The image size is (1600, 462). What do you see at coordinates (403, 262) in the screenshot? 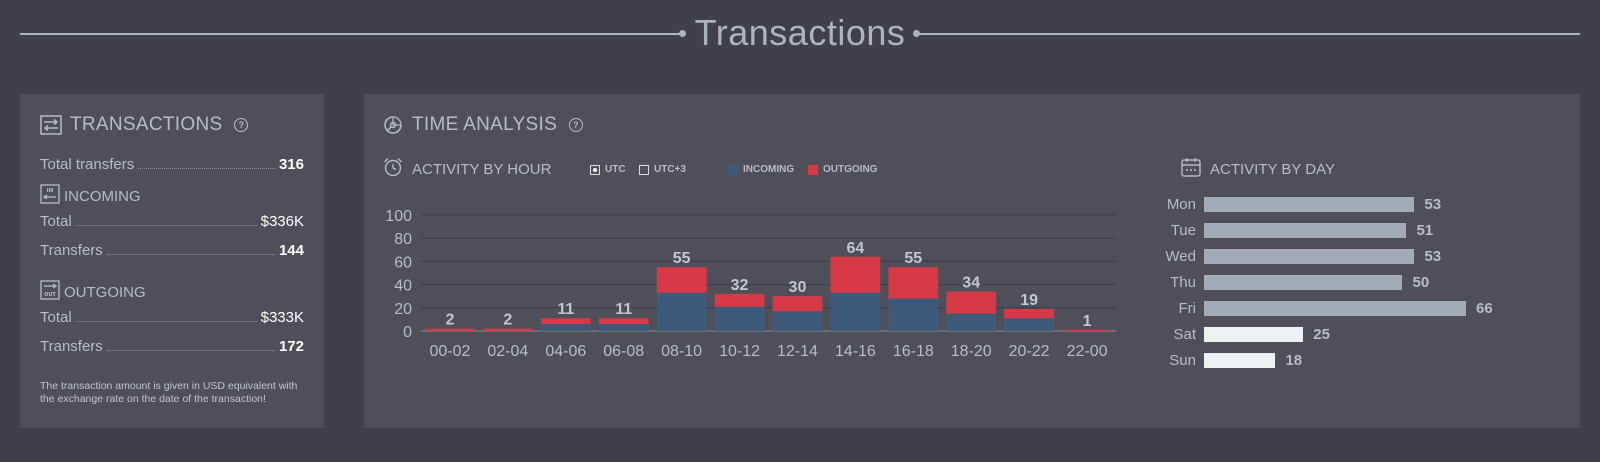
I see `y-tick-label: 60` at bounding box center [403, 262].